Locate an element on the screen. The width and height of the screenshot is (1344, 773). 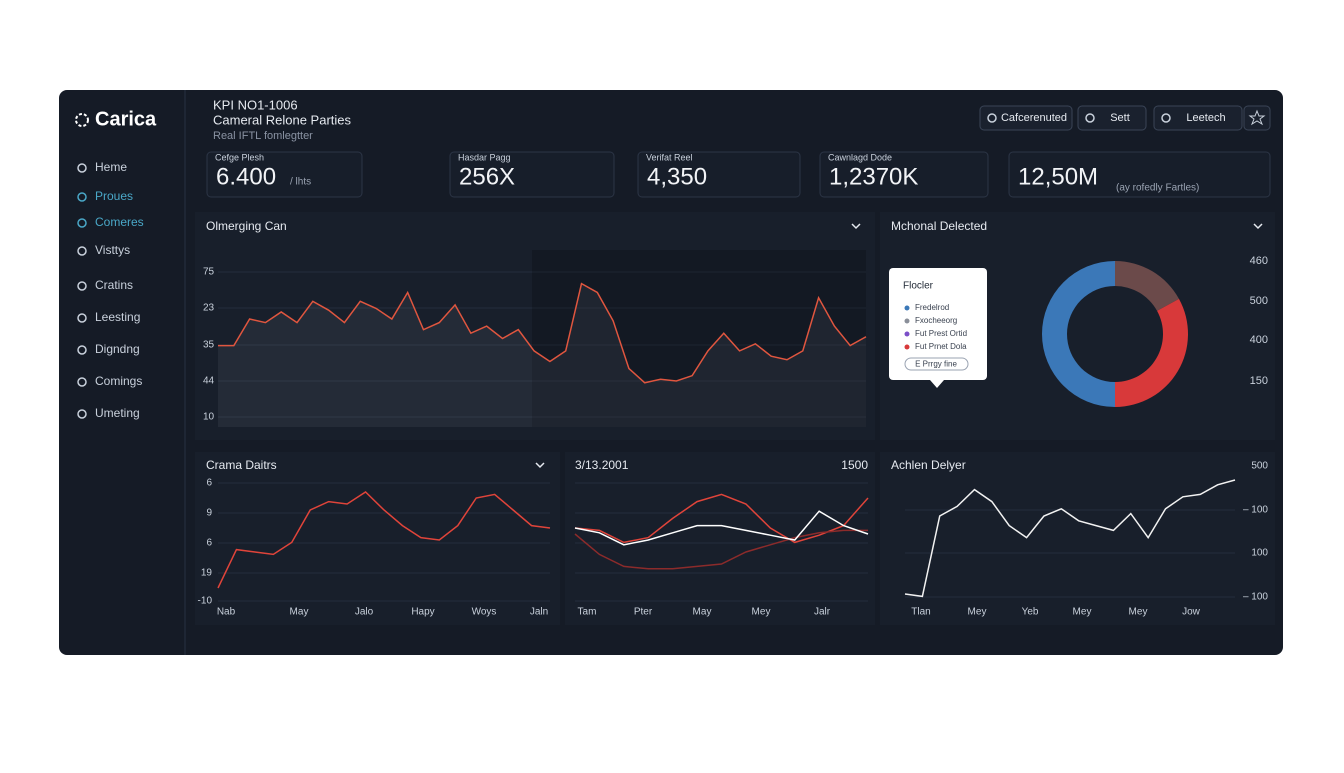
toolbar-label: Sett is located at coordinates (1120, 118).